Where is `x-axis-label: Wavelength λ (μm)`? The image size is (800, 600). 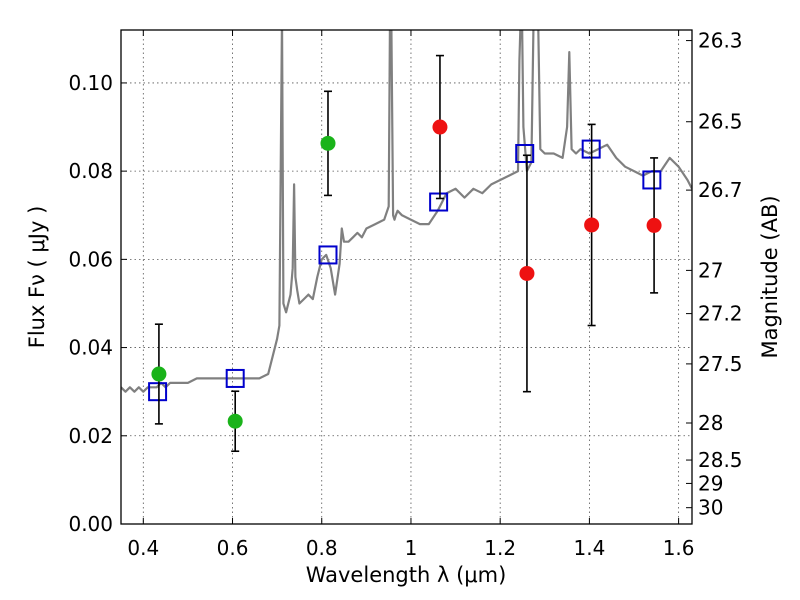
x-axis-label: Wavelength λ (μm) is located at coordinates (406, 575).